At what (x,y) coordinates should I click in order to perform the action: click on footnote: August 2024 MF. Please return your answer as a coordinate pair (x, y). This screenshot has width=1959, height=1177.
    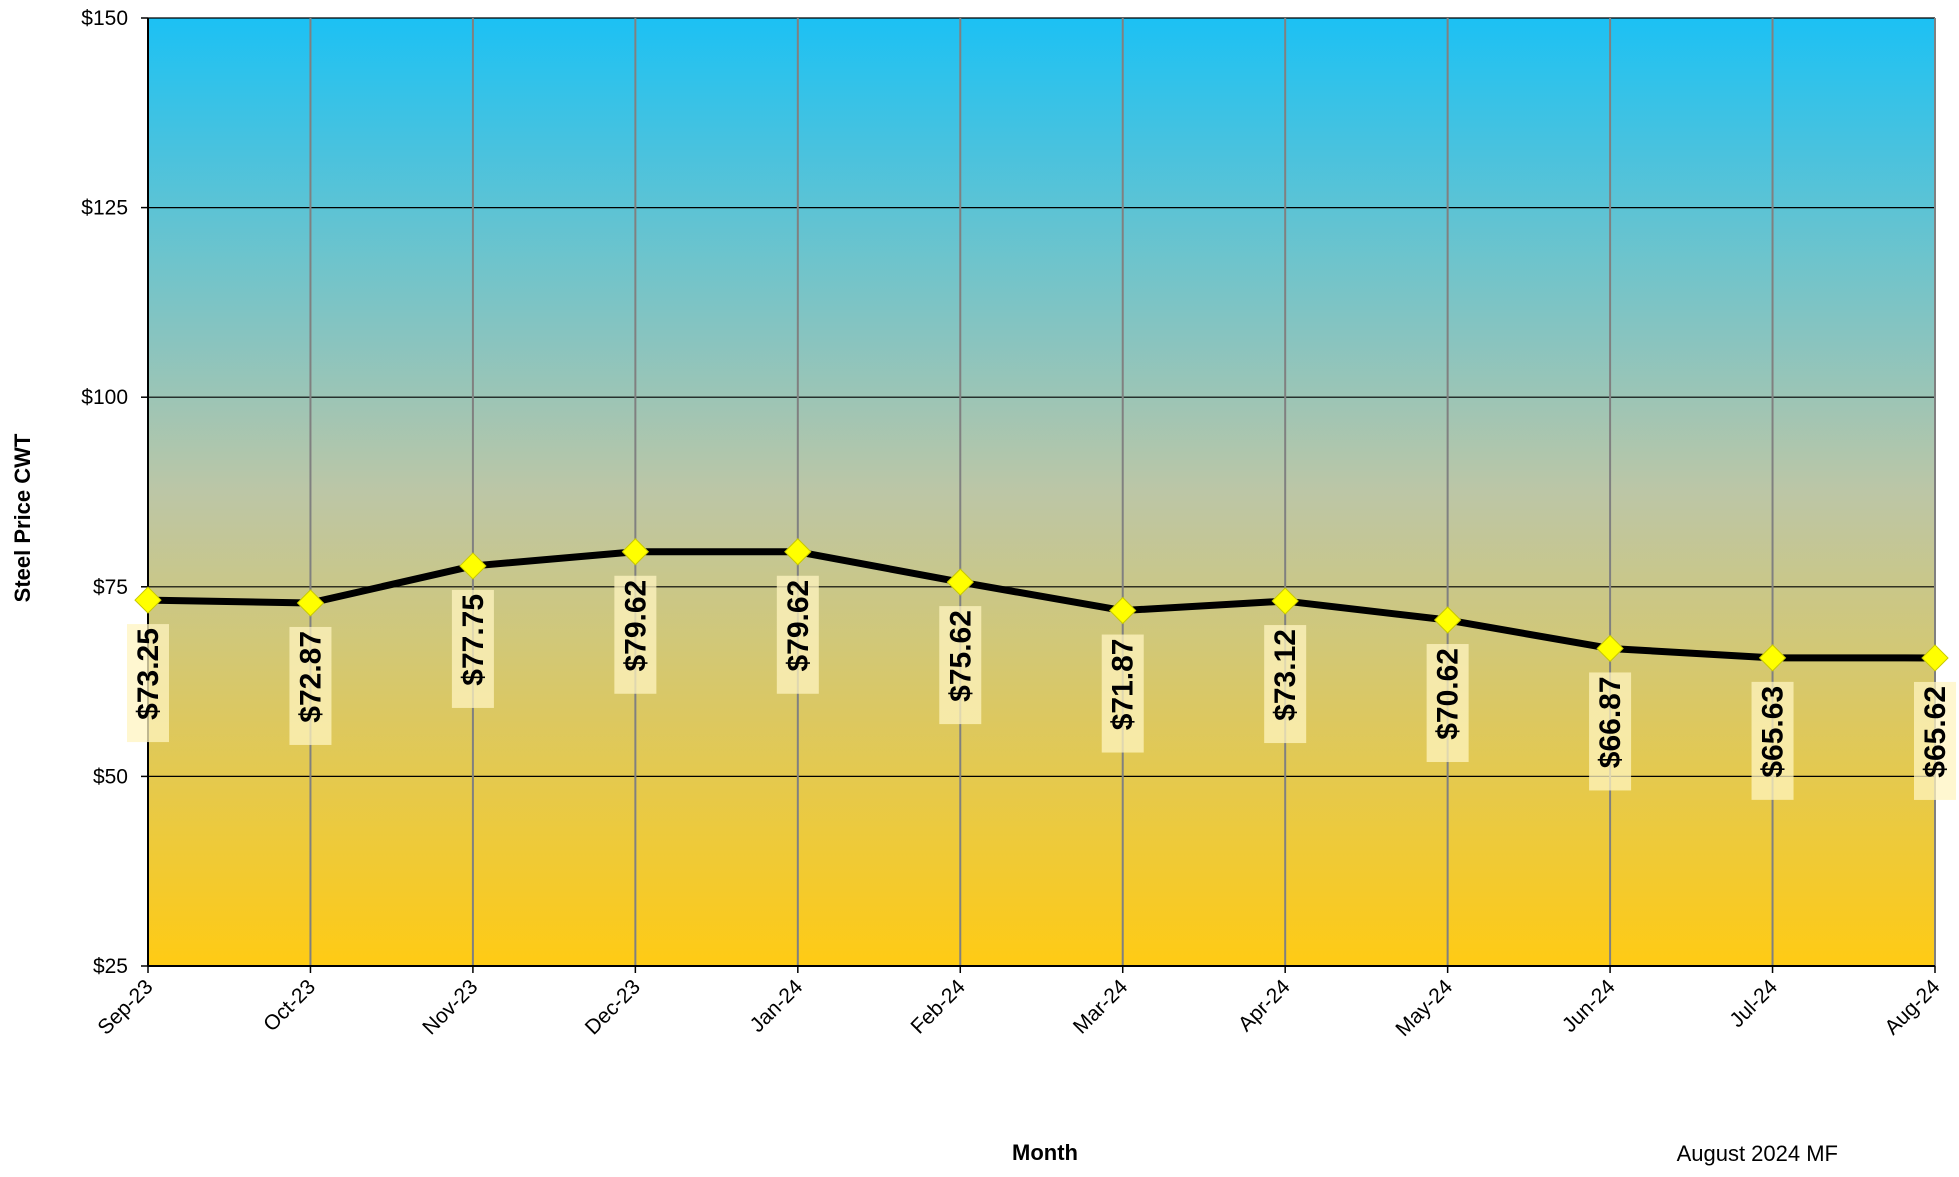
    Looking at the image, I should click on (1757, 1153).